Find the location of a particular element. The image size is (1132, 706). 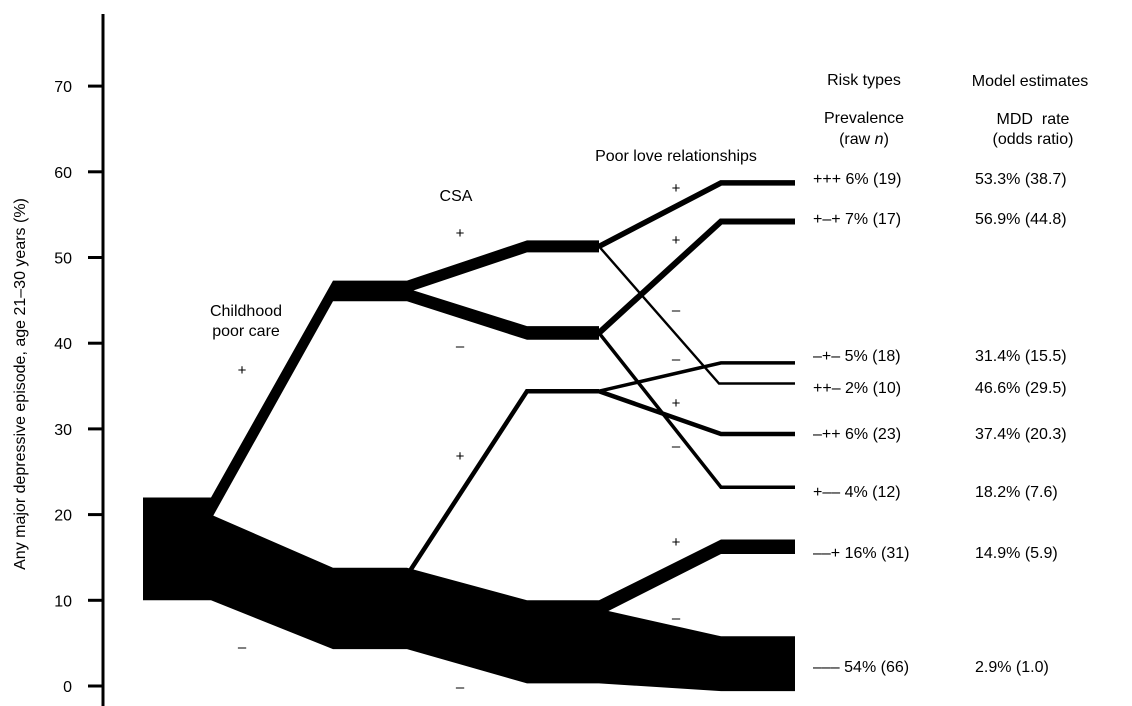

band-risk-mmm is located at coordinates (697, 650).